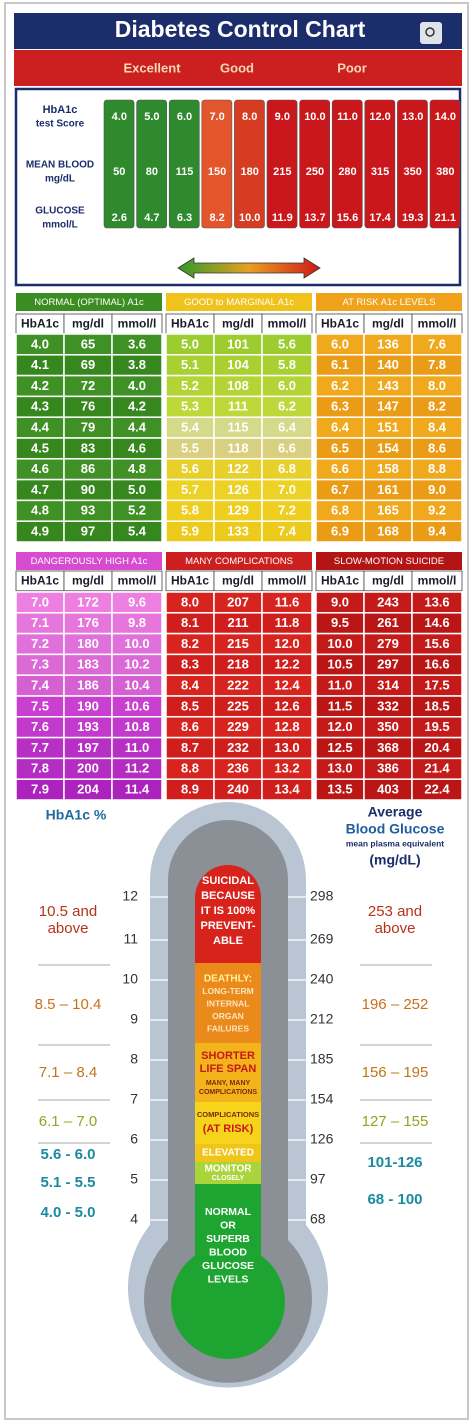 The image size is (474, 1423). I want to click on table-title: GOOD to MARGINAL A1c, so click(239, 302).